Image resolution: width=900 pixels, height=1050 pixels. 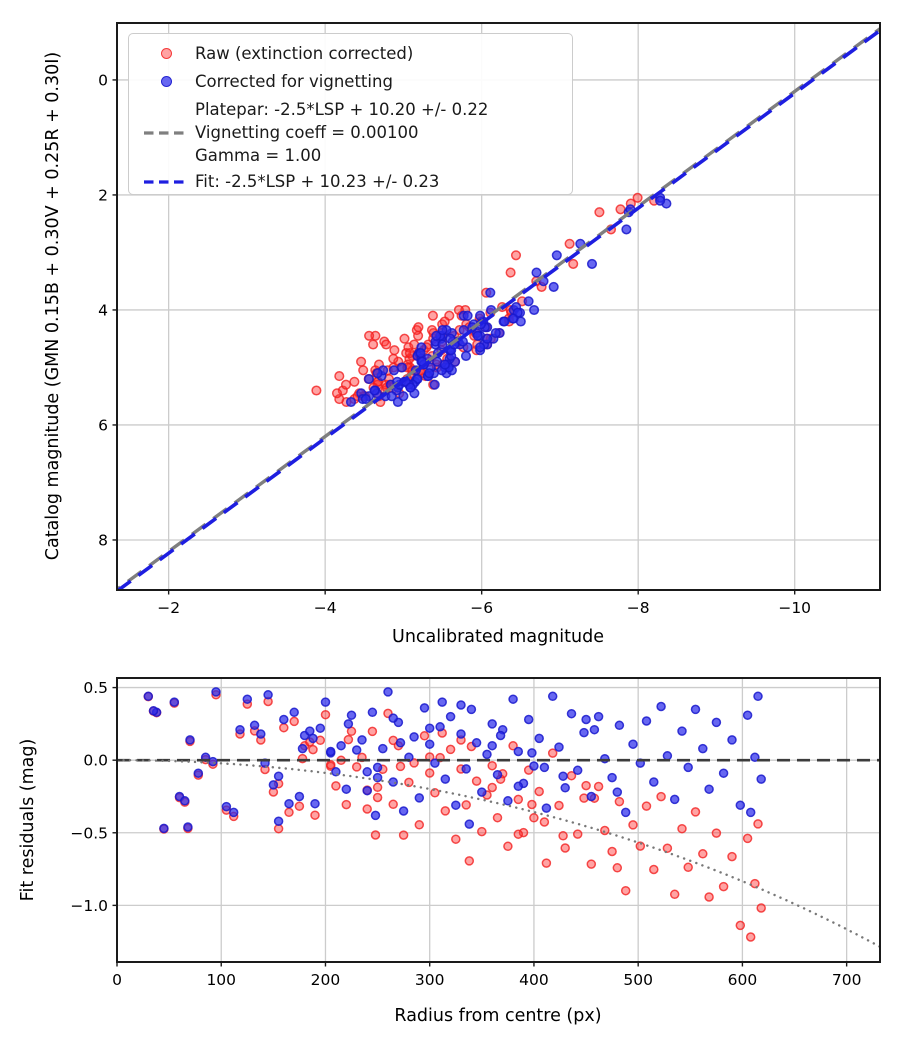 What do you see at coordinates (28, 820) in the screenshot?
I see `bottom-y-axis-label: Fit residuals (mag)` at bounding box center [28, 820].